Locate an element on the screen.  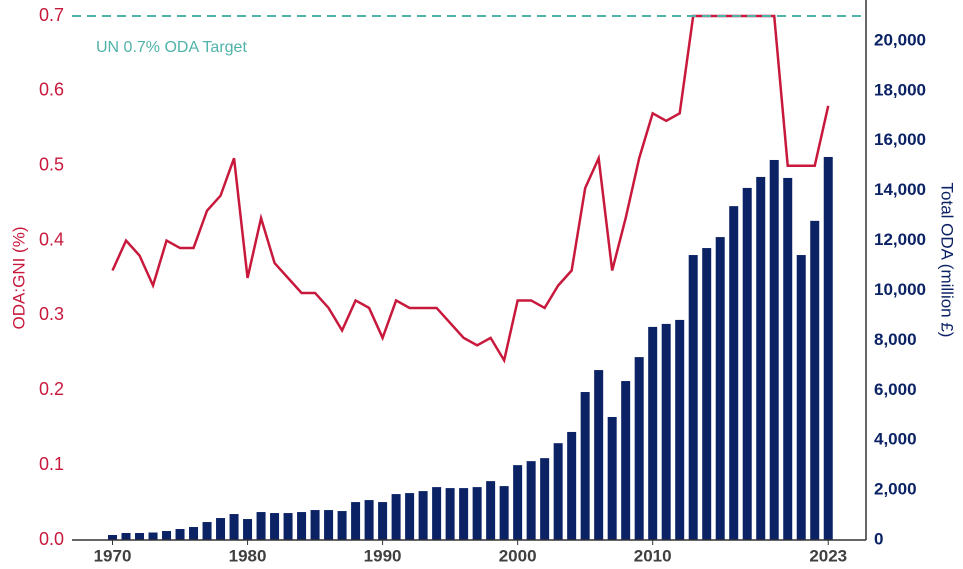
y-tick-label: 0.3 is located at coordinates (51, 314).